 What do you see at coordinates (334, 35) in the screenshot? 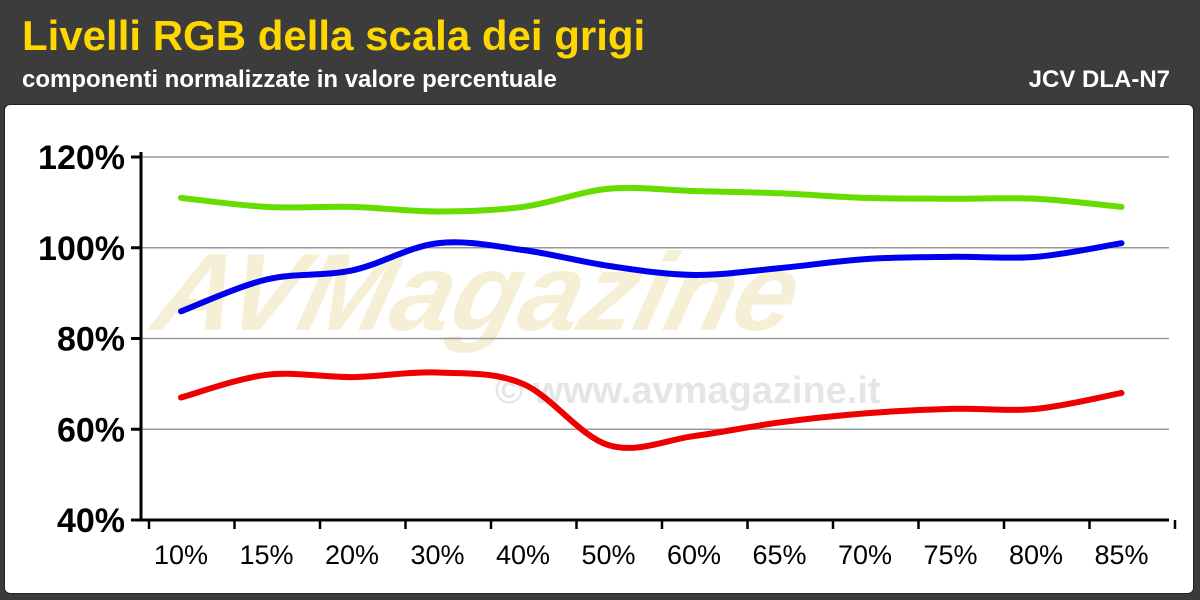
I see `chart-title: Livelli RGB della scala dei grigi` at bounding box center [334, 35].